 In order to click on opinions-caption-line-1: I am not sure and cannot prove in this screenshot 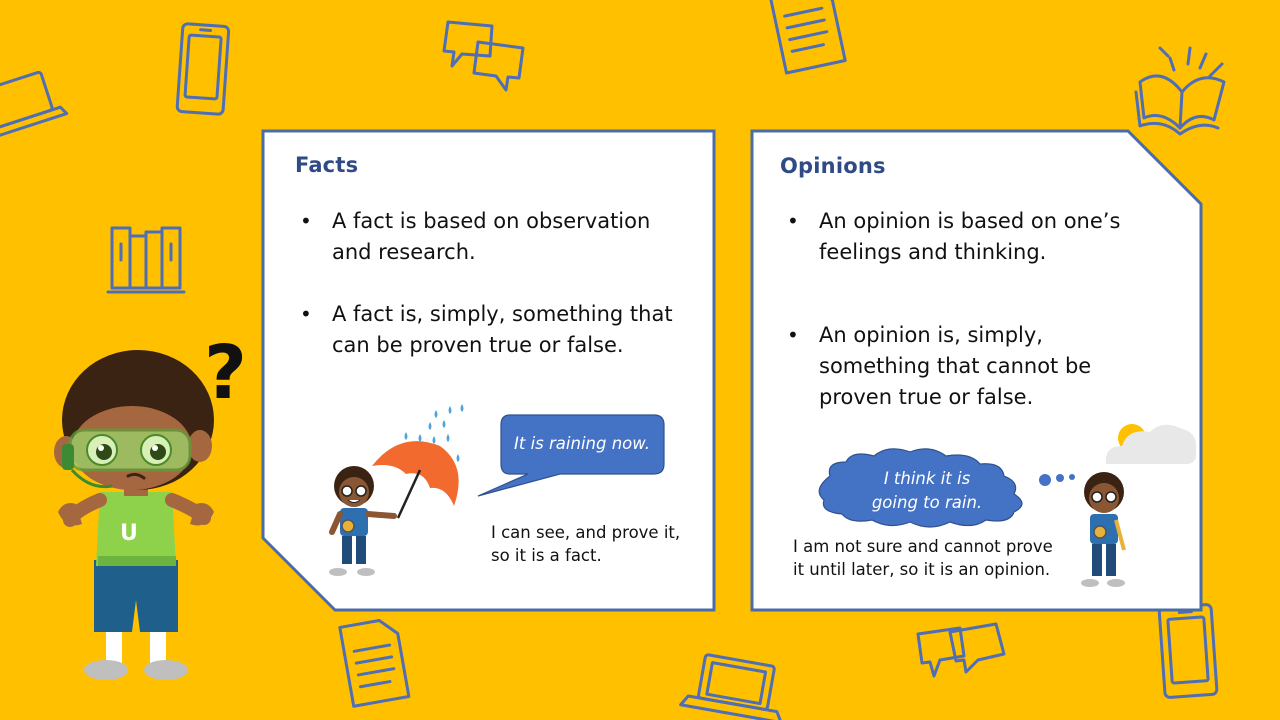, I will do `click(923, 546)`.